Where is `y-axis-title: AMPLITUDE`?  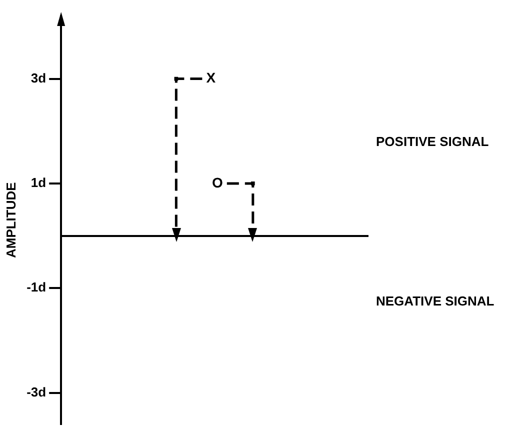 y-axis-title: AMPLITUDE is located at coordinates (10, 220).